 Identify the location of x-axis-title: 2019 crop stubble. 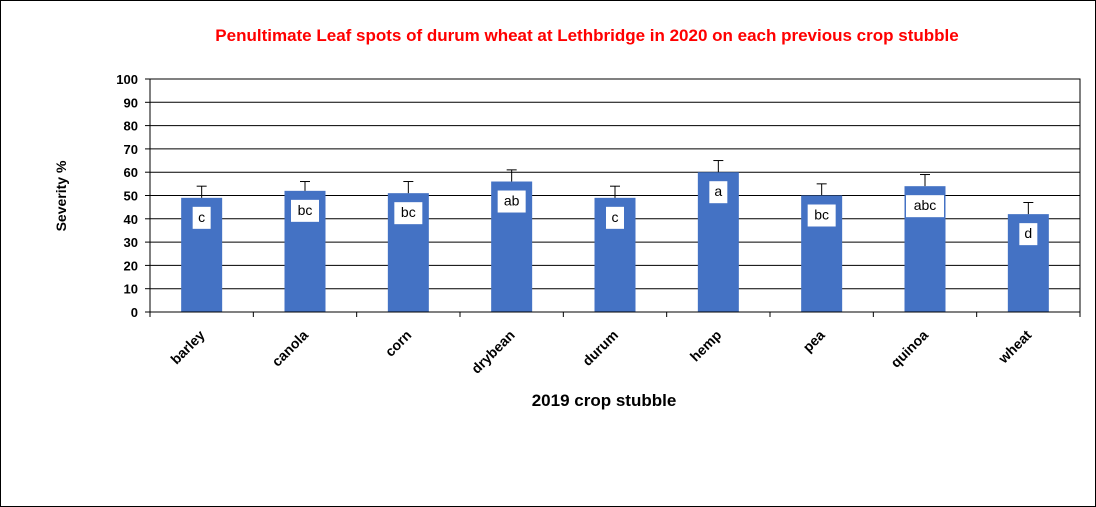
(604, 400).